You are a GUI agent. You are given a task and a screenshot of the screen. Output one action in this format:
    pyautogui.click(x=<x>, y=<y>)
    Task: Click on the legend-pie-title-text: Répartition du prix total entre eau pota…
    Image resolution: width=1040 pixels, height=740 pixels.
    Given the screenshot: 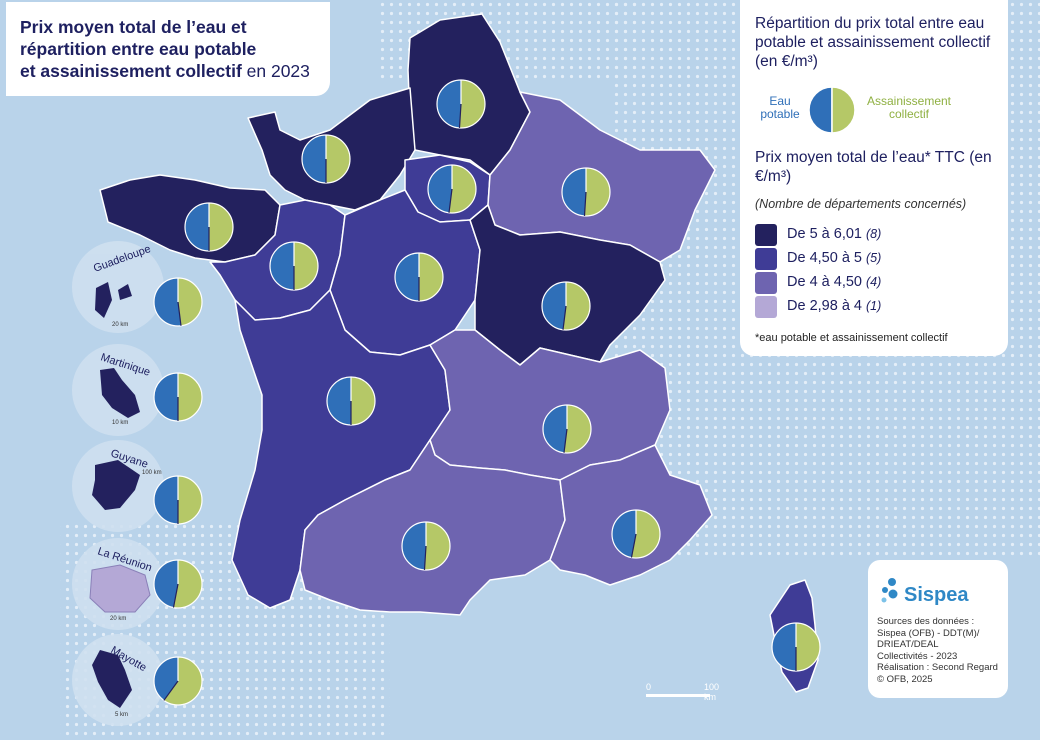 What is the action you would take?
    pyautogui.click(x=873, y=33)
    